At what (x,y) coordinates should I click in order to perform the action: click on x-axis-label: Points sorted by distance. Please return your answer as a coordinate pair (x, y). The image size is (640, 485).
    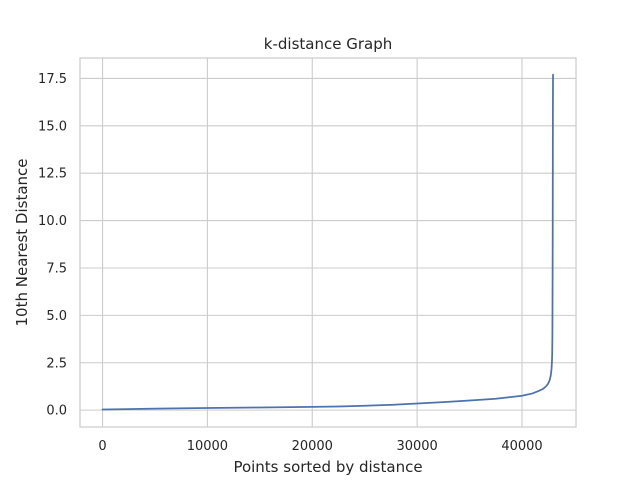
    Looking at the image, I should click on (327, 467).